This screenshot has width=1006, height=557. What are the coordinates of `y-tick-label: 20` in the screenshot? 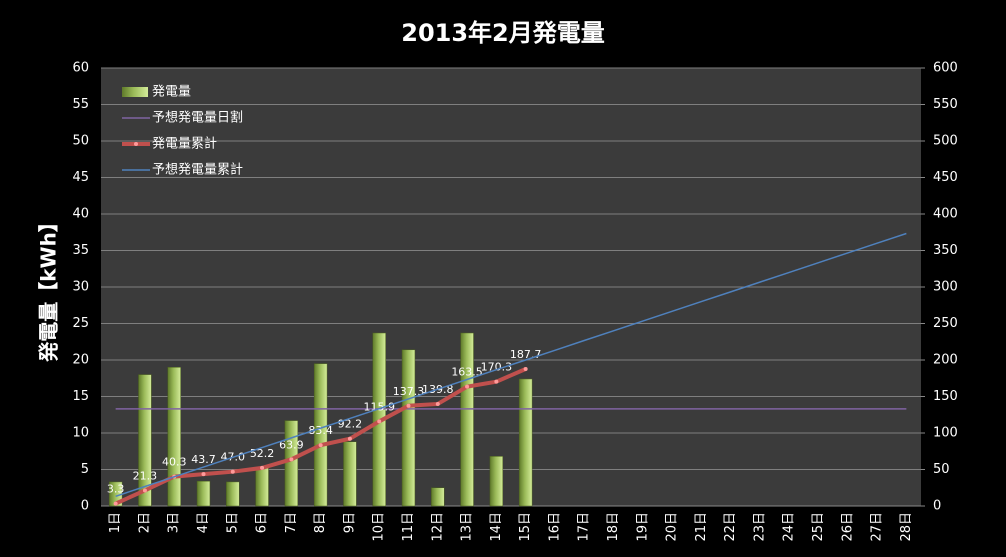 It's located at (80, 360).